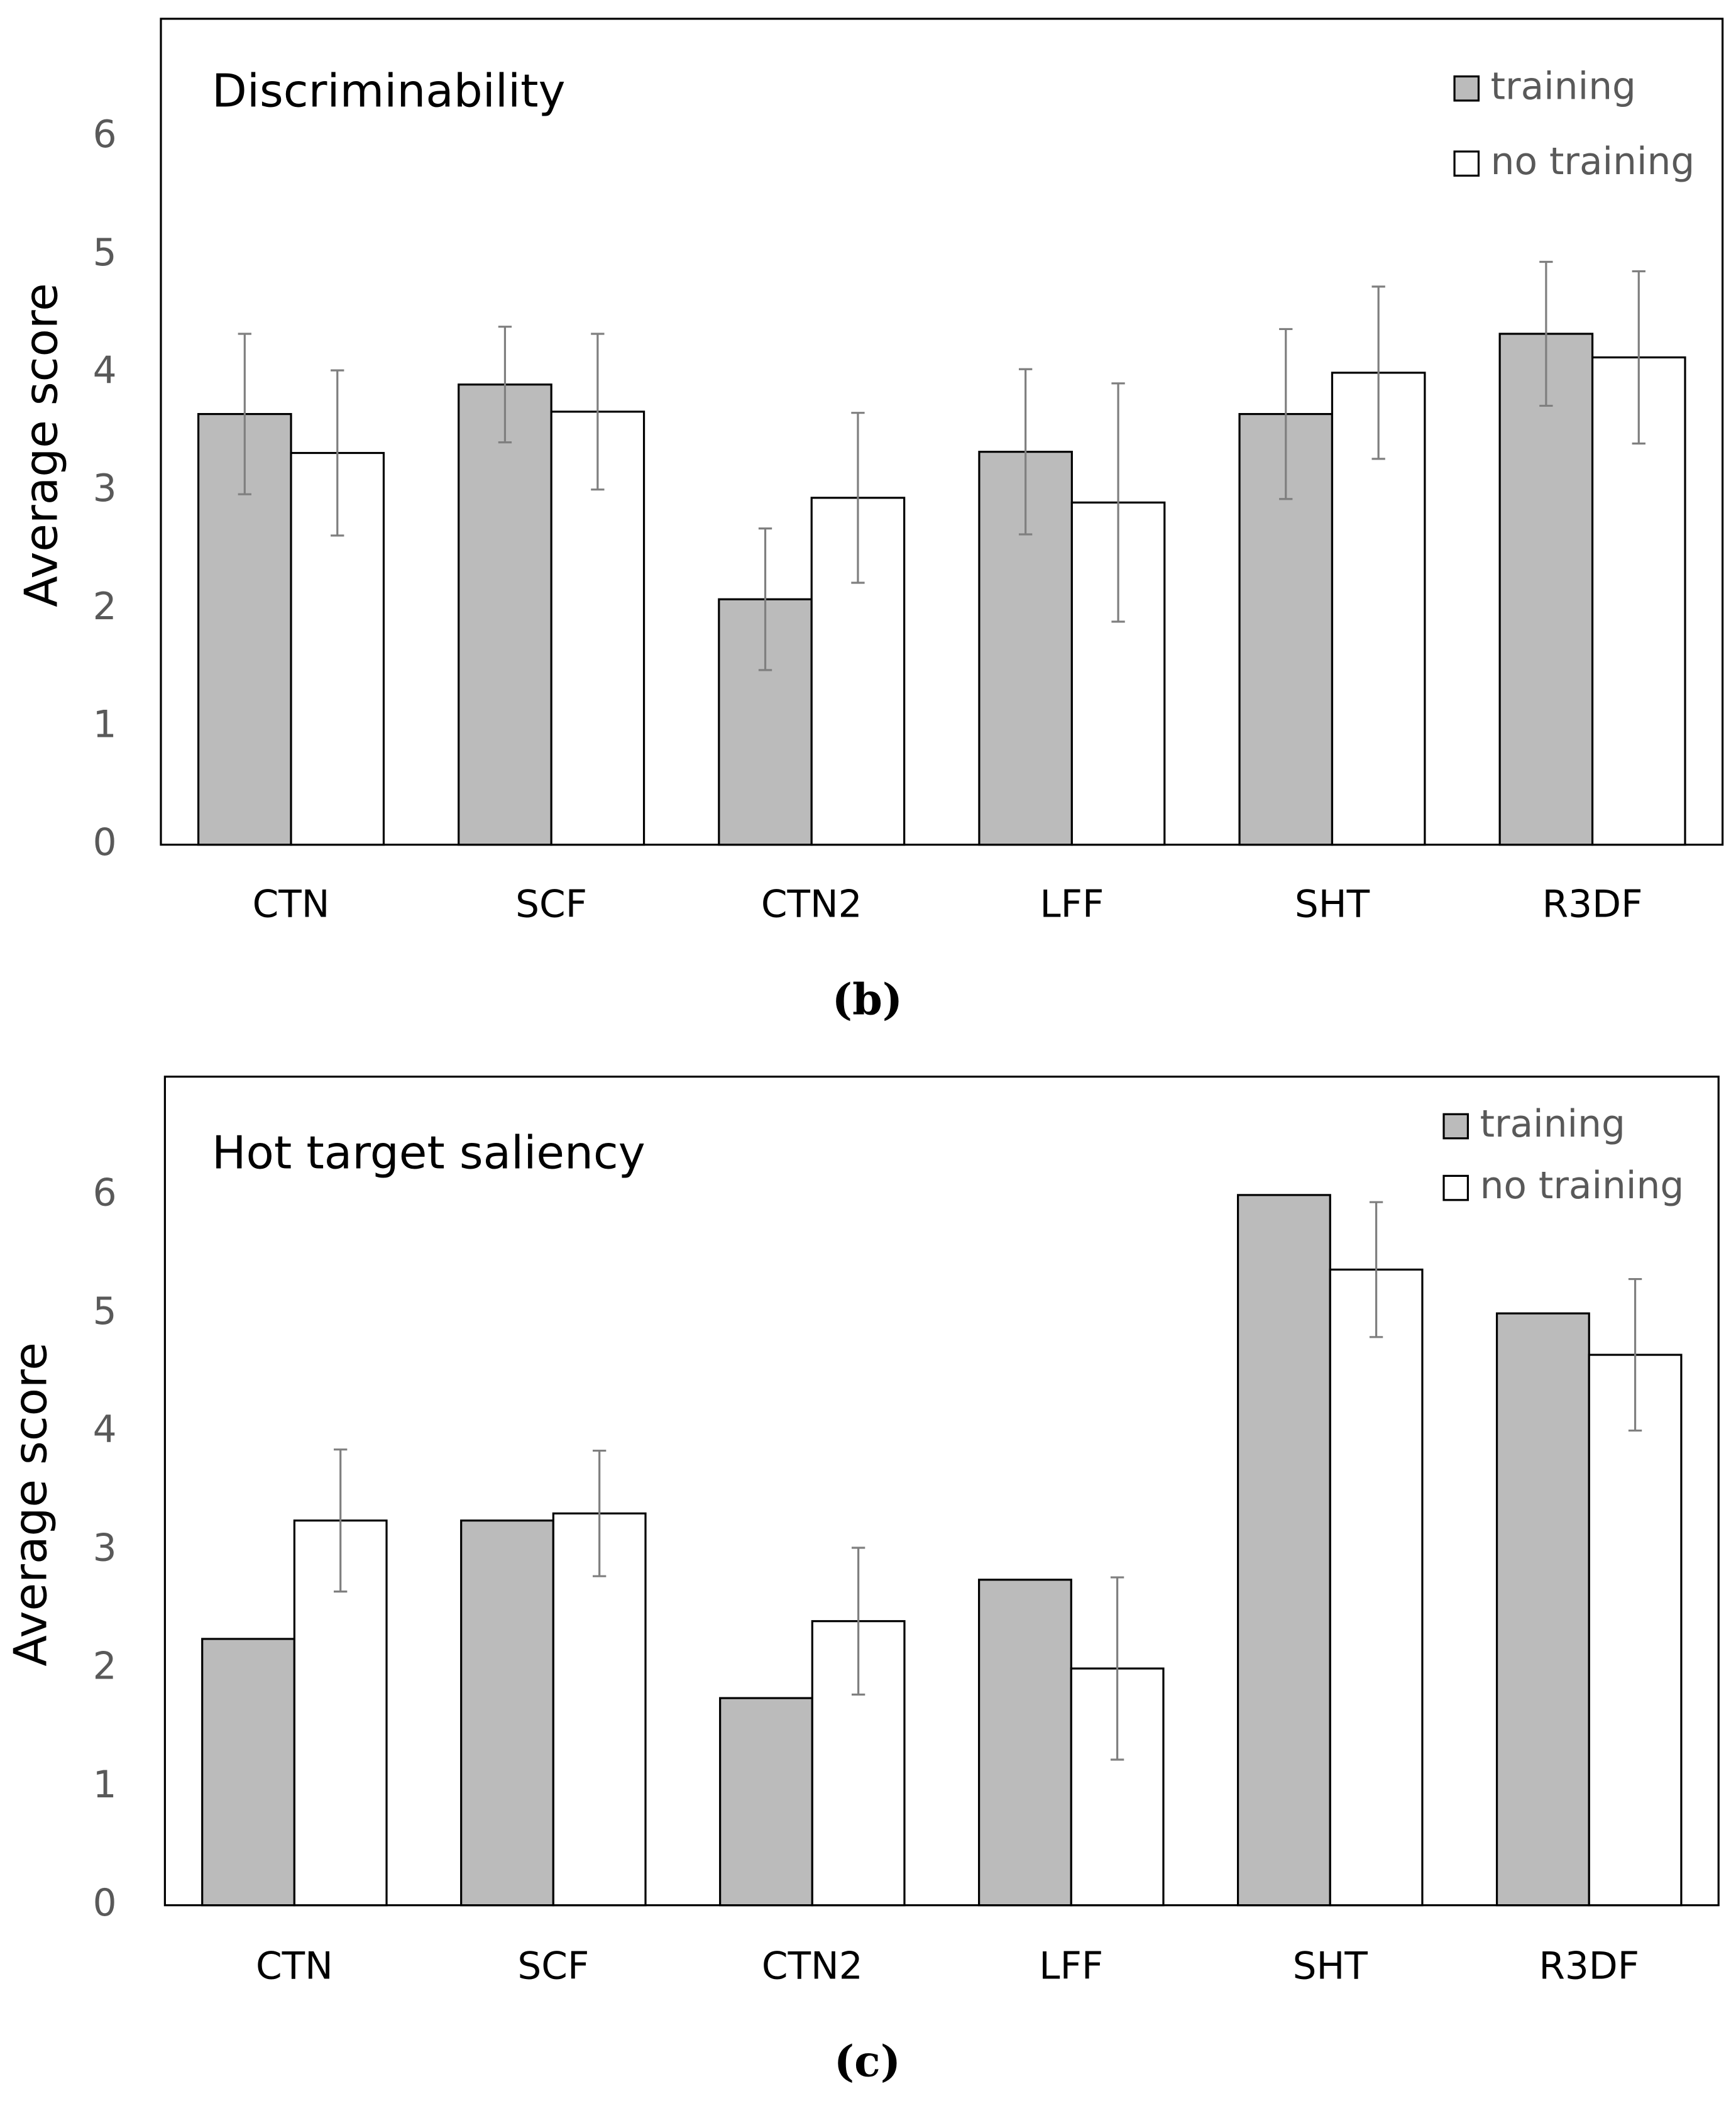 This screenshot has width=1736, height=2101. What do you see at coordinates (868, 2062) in the screenshot?
I see `caption: (c)` at bounding box center [868, 2062].